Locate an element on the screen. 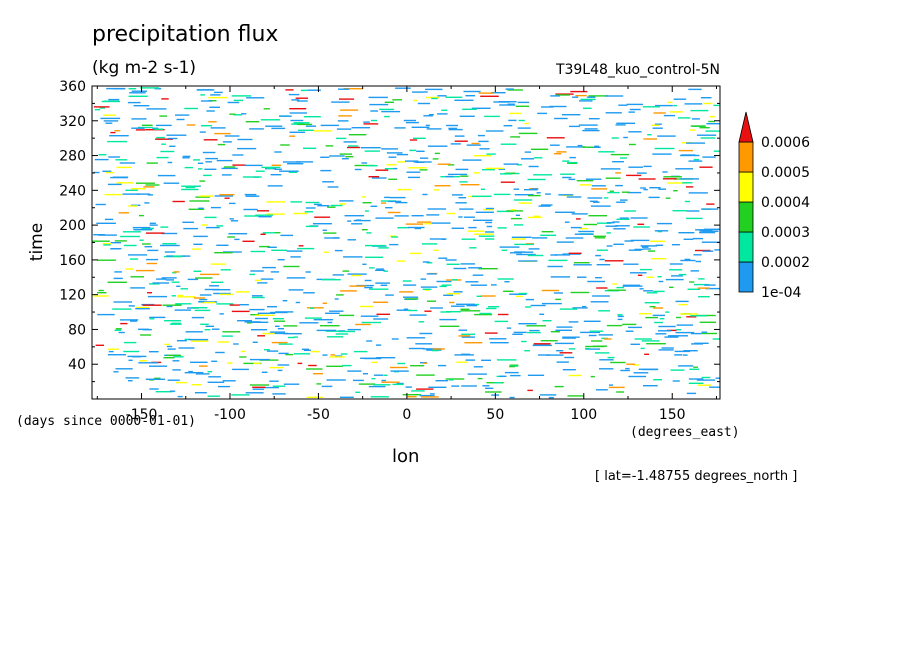  chart-units: (kg m-2 s-1) is located at coordinates (144, 68).